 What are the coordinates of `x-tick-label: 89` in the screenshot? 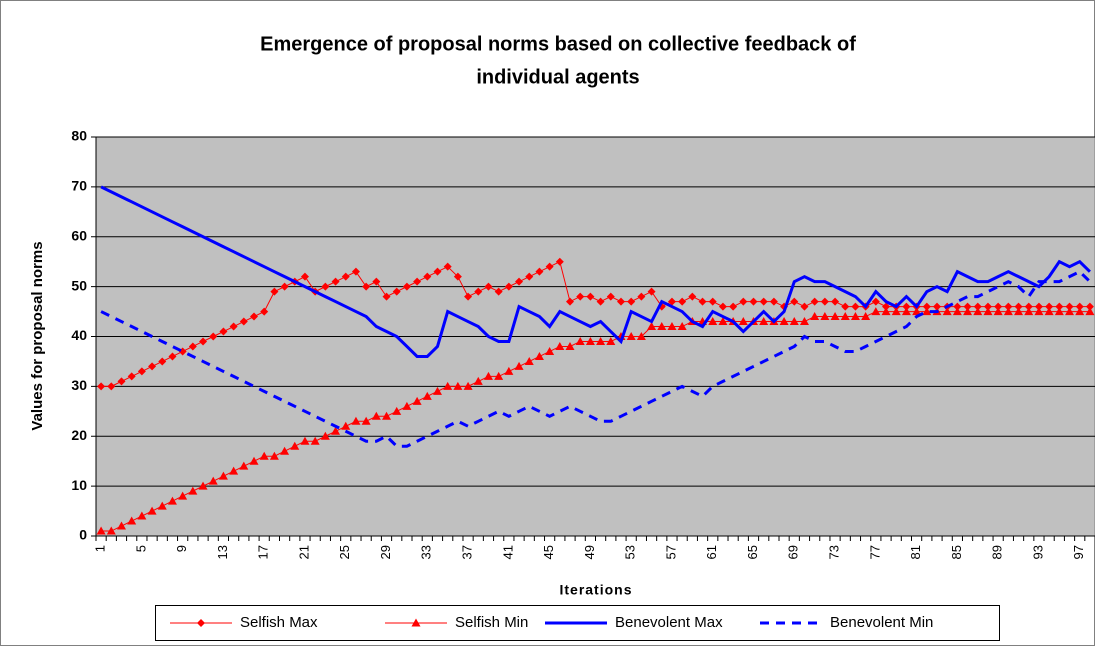 It's located at (997, 552).